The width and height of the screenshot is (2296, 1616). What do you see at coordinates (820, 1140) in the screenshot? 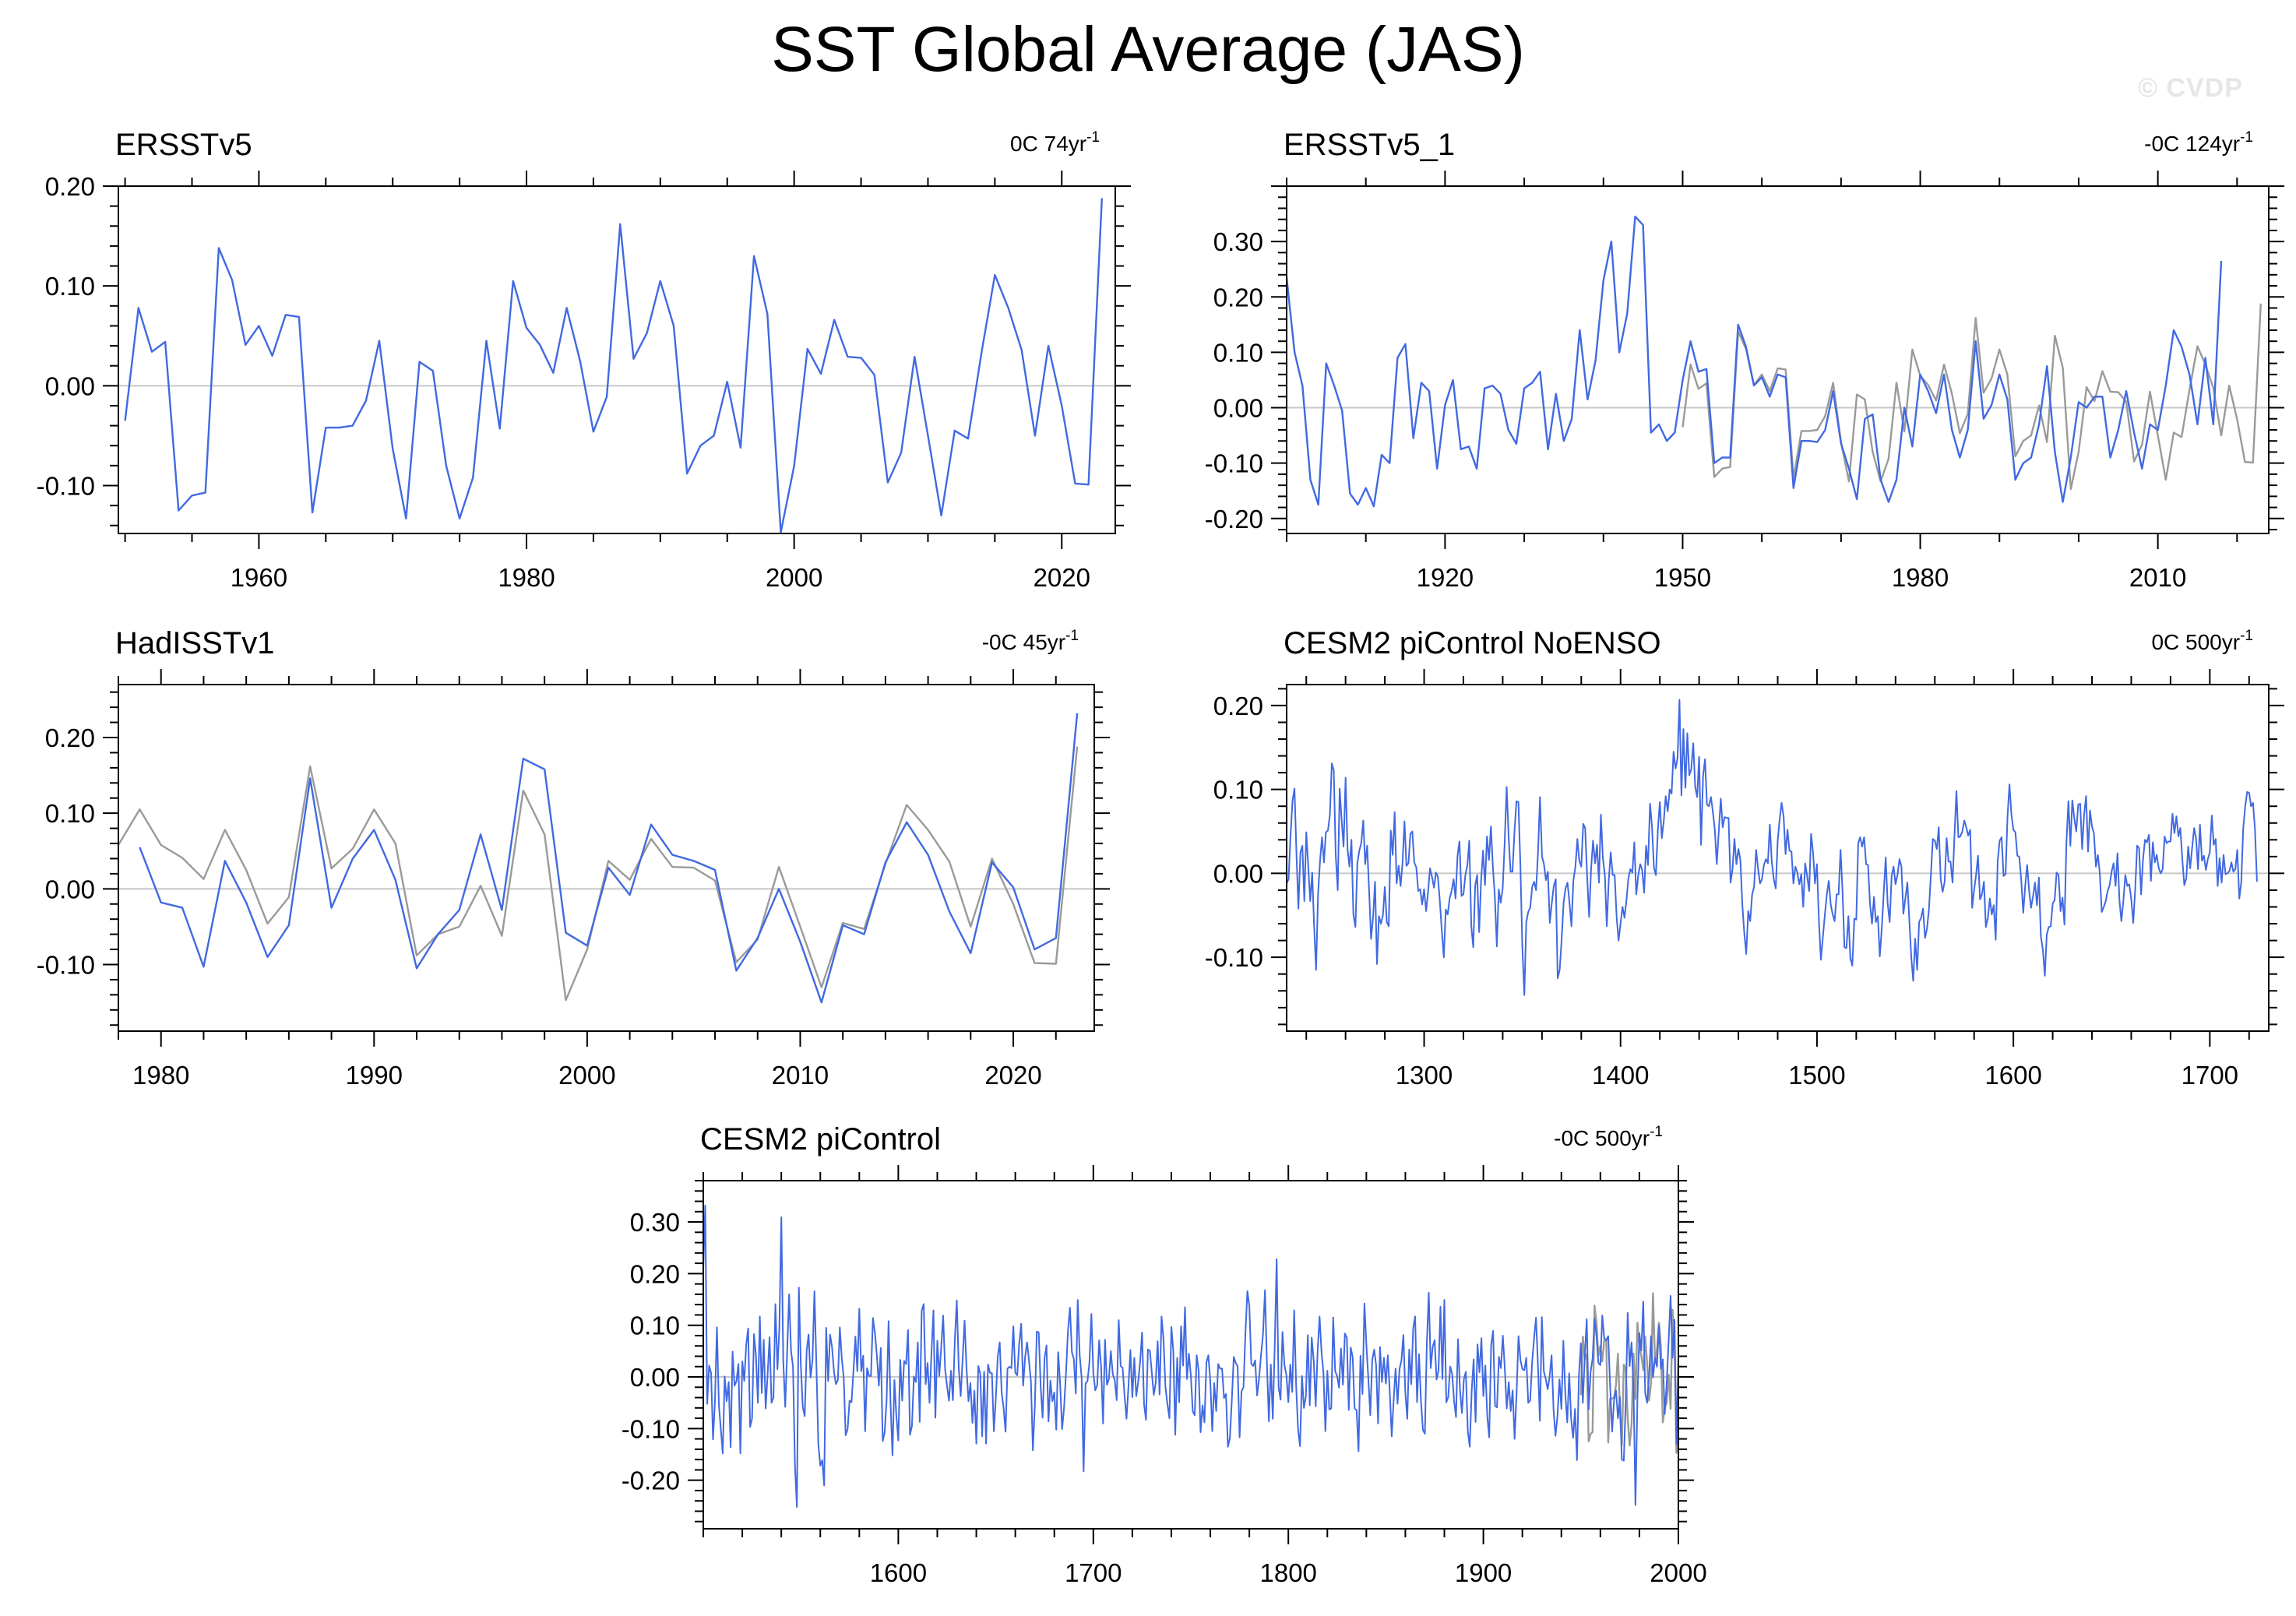
I see `panel-title: CESM2 piControl` at bounding box center [820, 1140].